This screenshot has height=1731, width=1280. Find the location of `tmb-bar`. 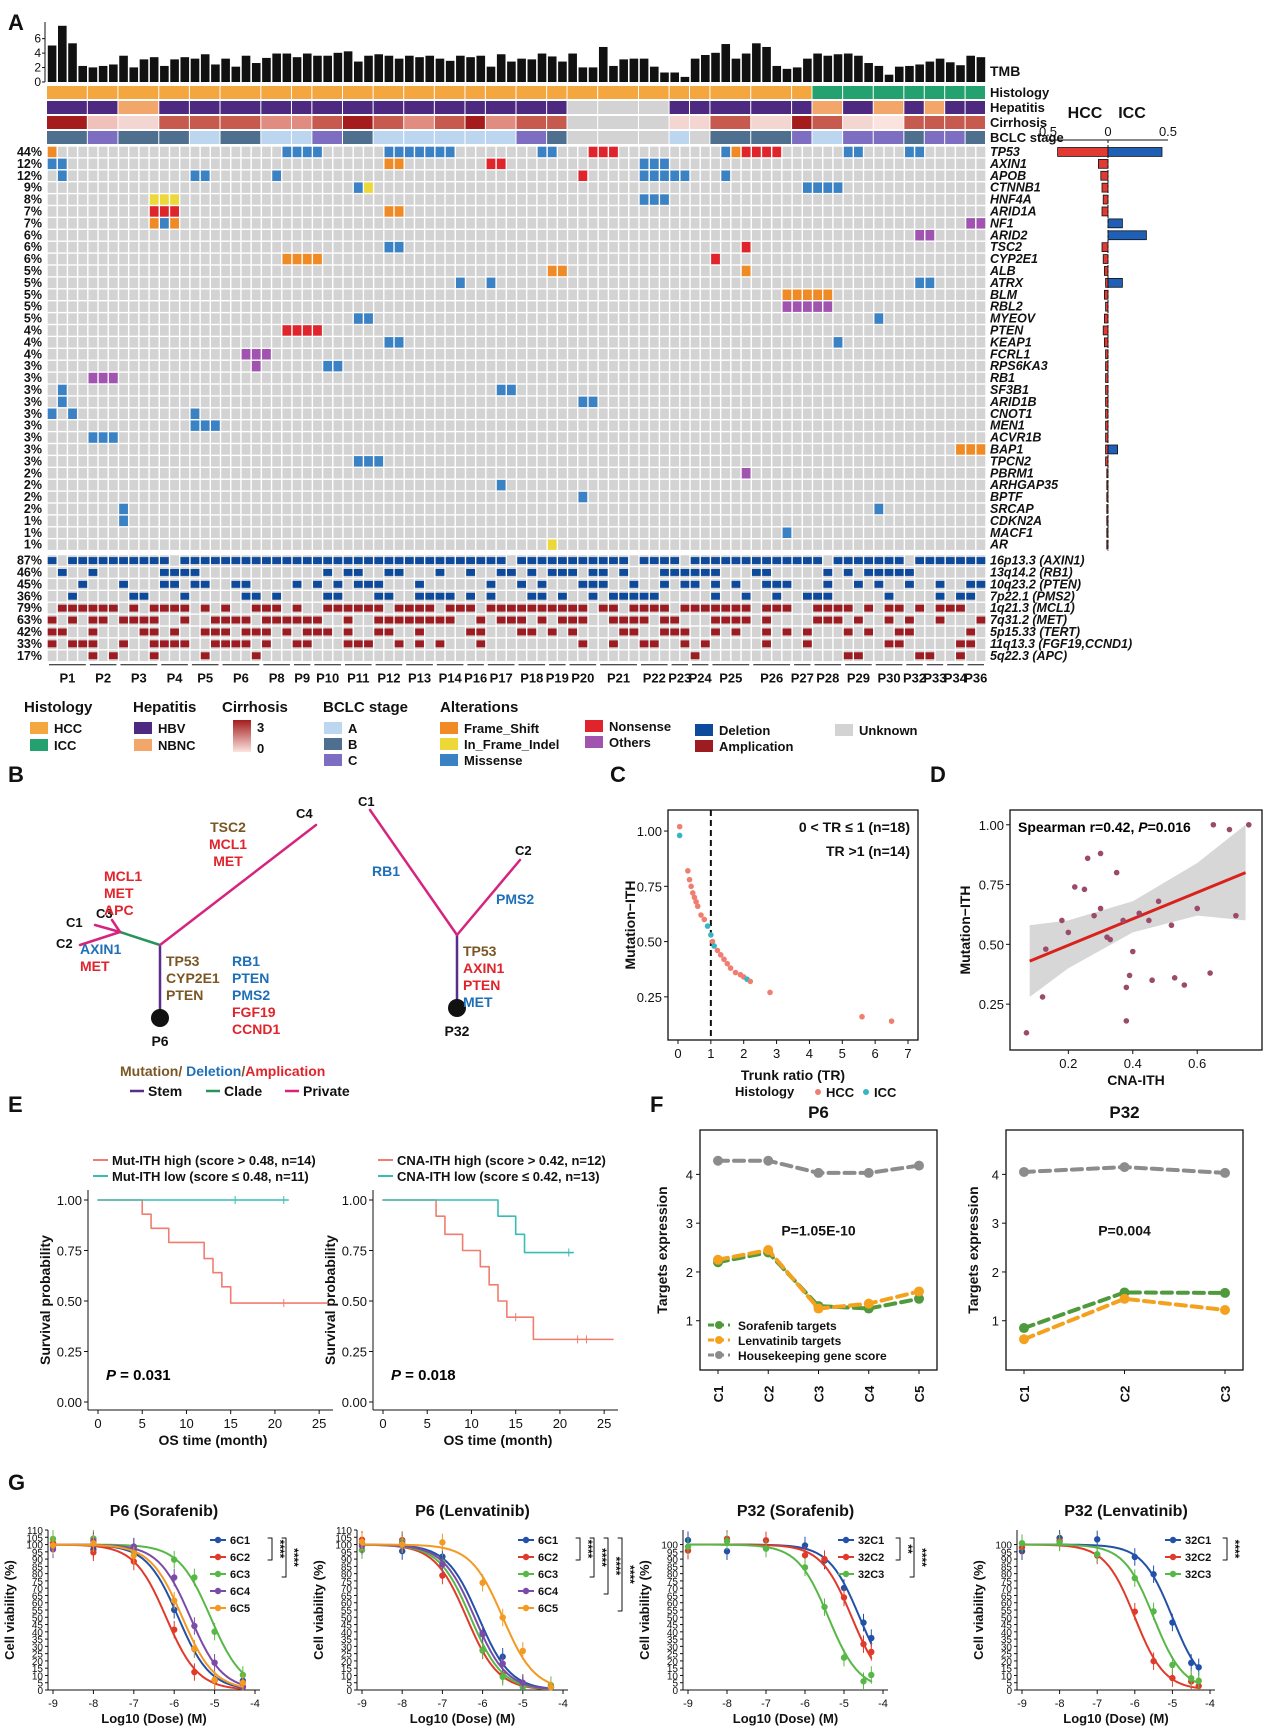

tmb-bar is located at coordinates (368, 68).